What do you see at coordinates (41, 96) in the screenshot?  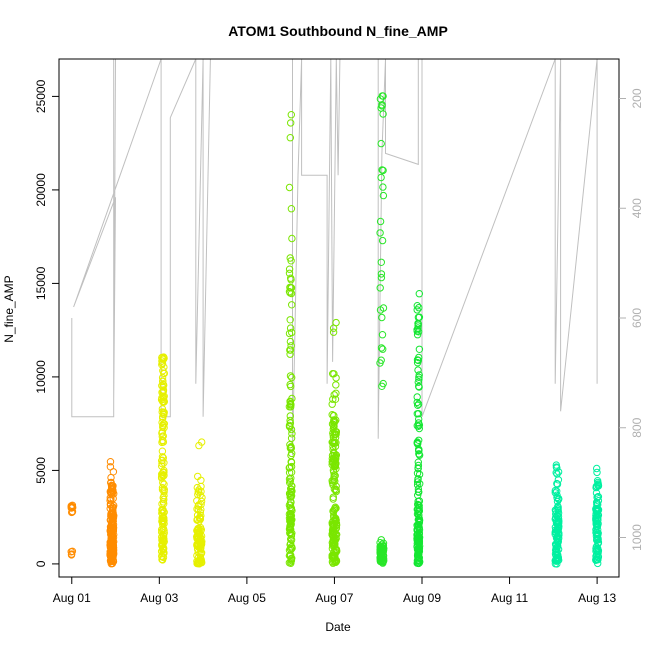 I see `y-tick-label: 25000` at bounding box center [41, 96].